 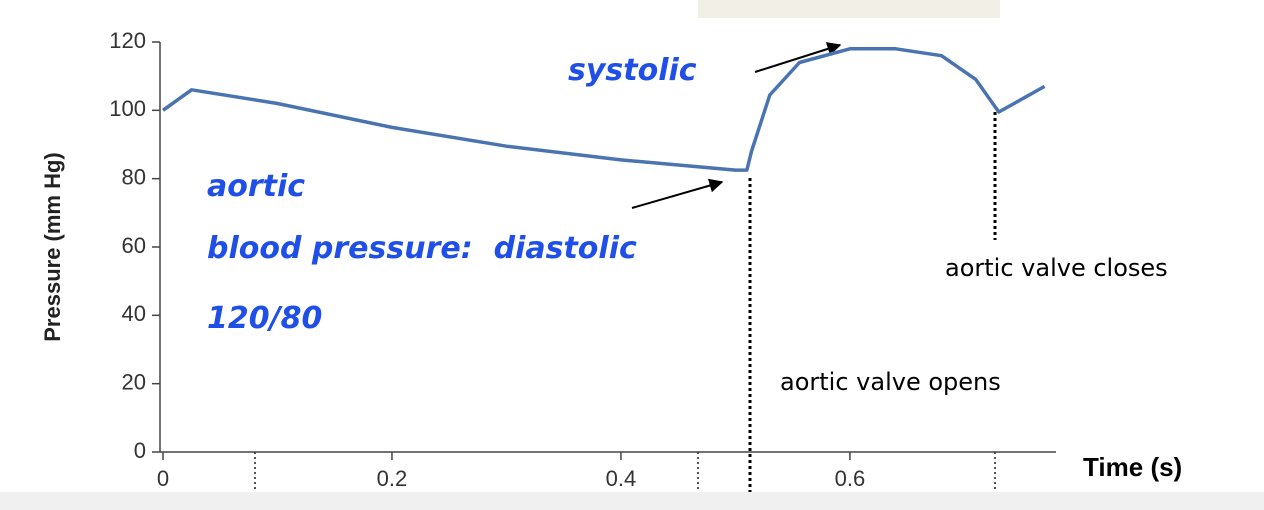 I want to click on arrows, so click(x=736, y=125).